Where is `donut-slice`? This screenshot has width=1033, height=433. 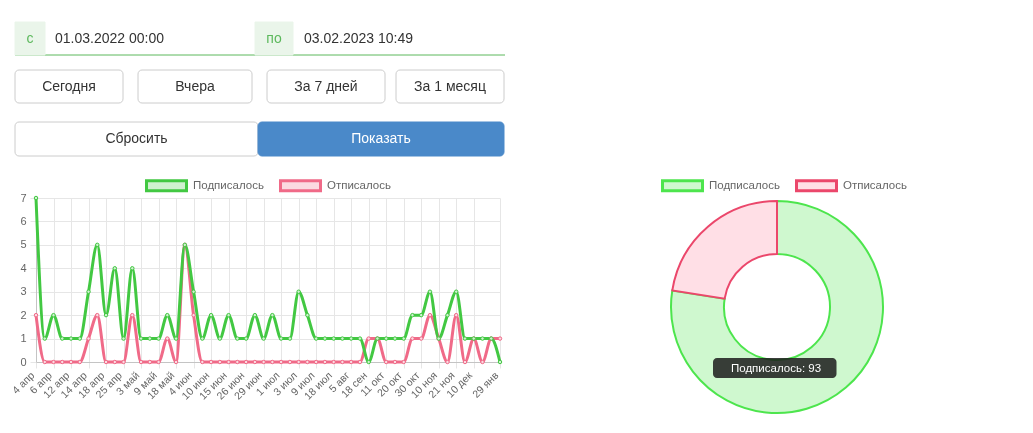 donut-slice is located at coordinates (724, 250).